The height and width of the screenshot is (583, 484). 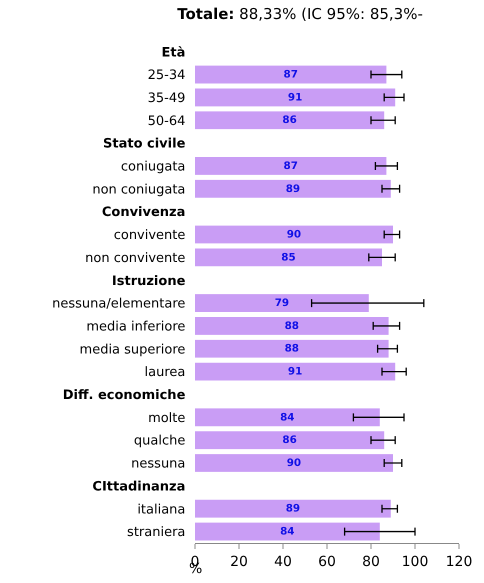 I want to click on y-tick-label: Istruzione, so click(x=149, y=281).